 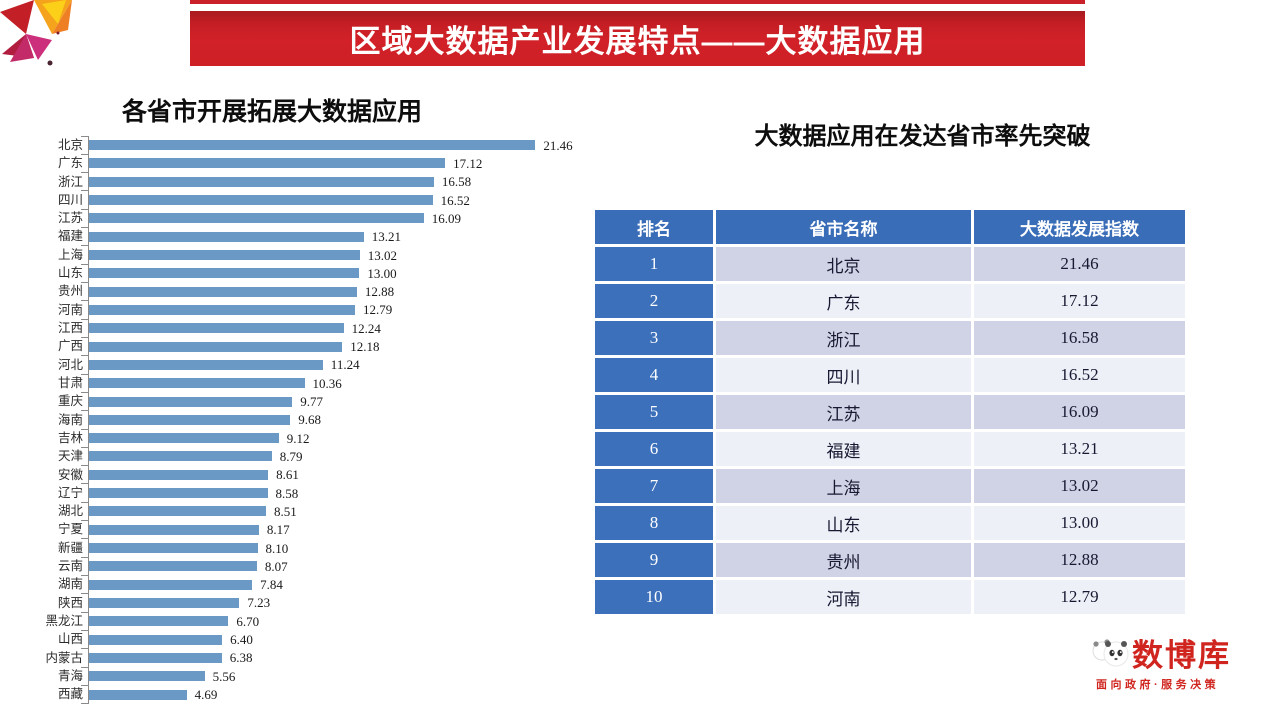 I want to click on chart-row: 江苏 16.09, so click(x=308, y=218).